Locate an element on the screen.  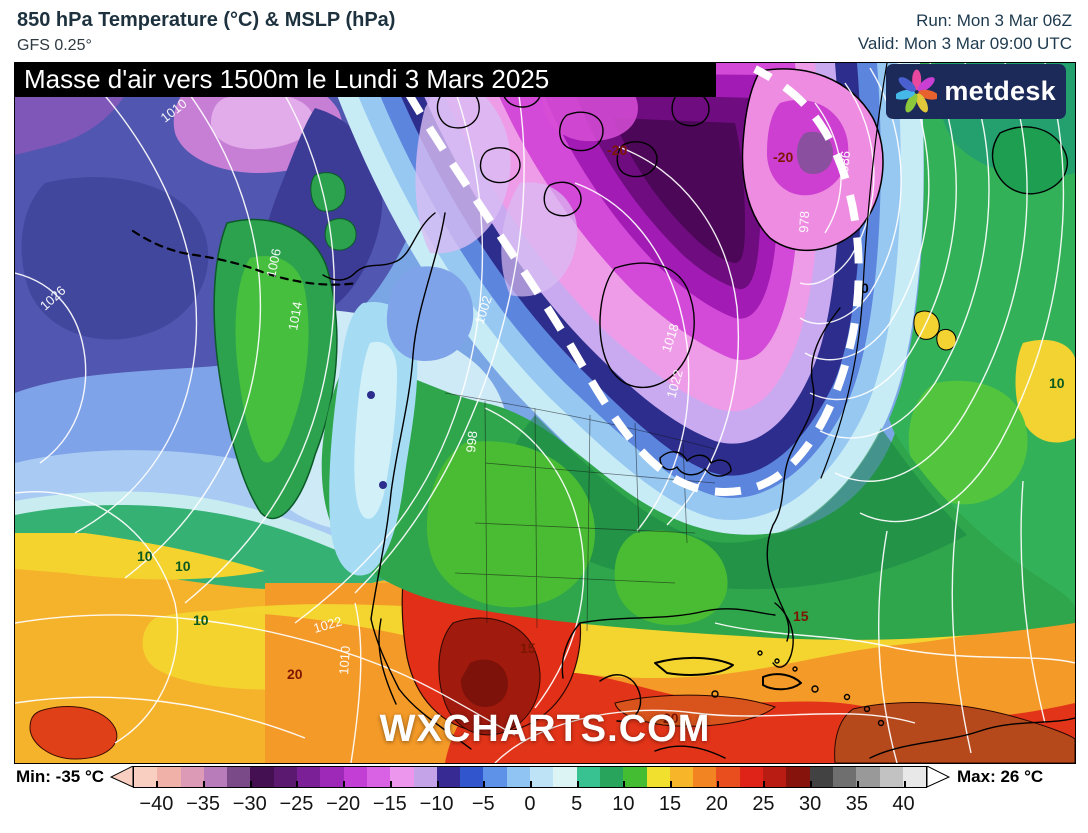
metdesk-logo-petals is located at coordinates (917, 90).